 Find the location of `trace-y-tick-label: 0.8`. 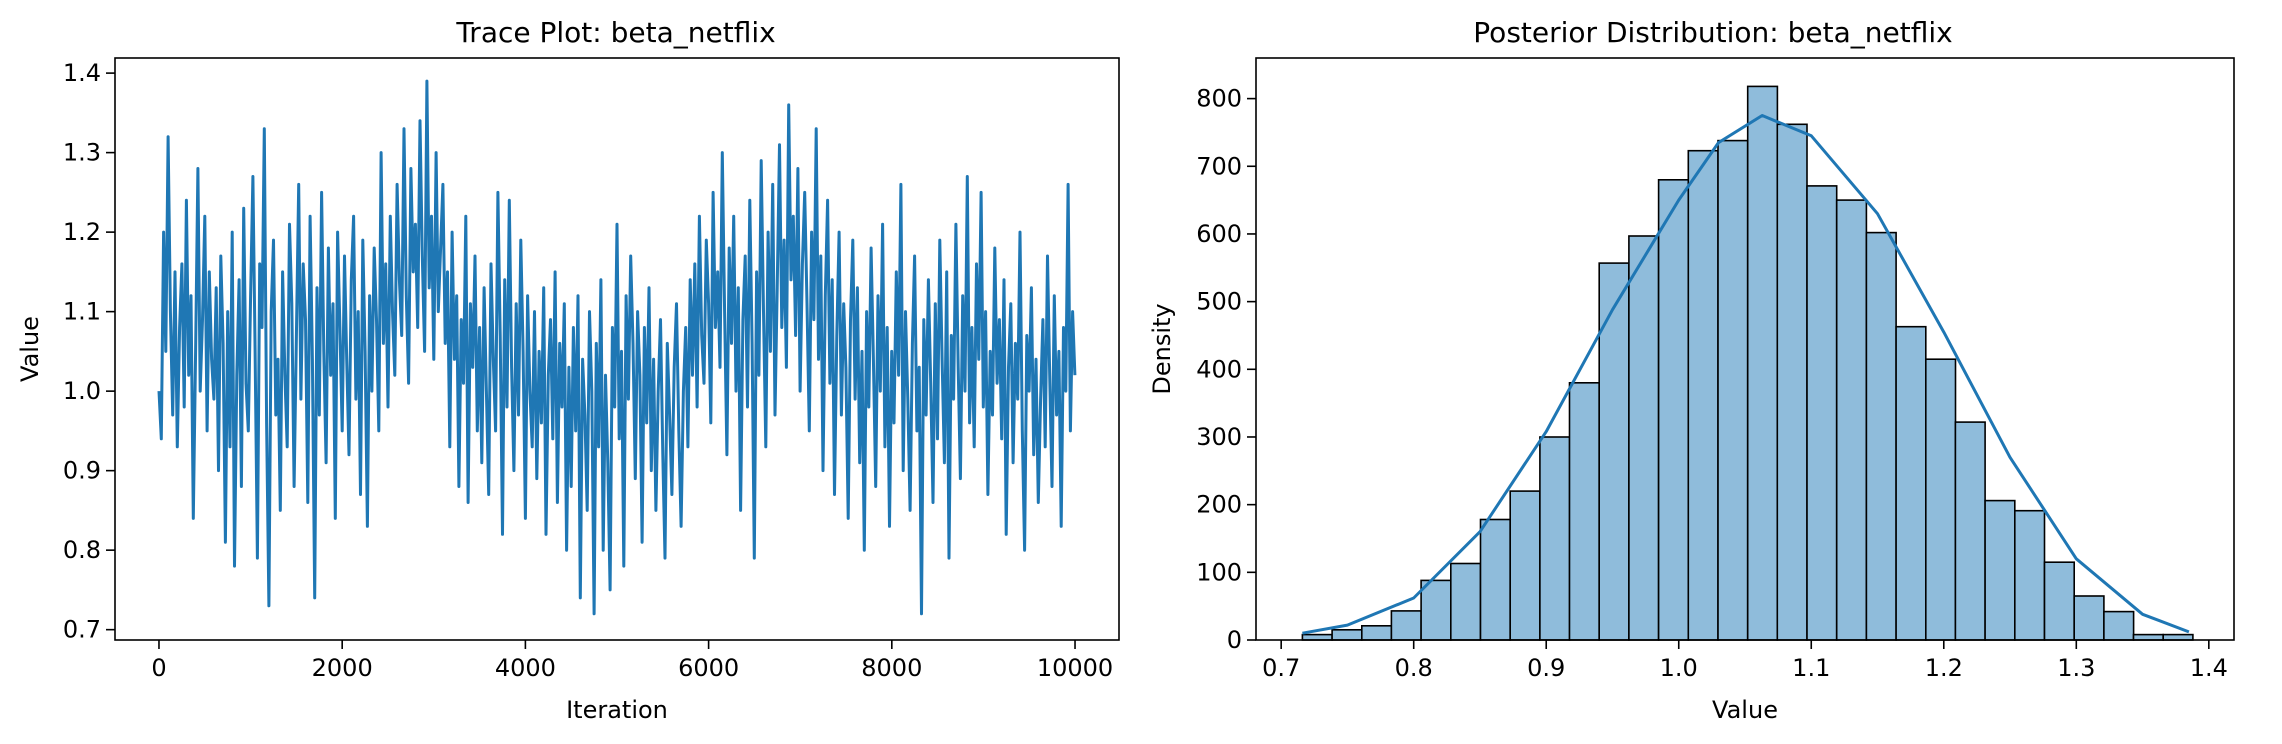

trace-y-tick-label: 0.8 is located at coordinates (82, 550).